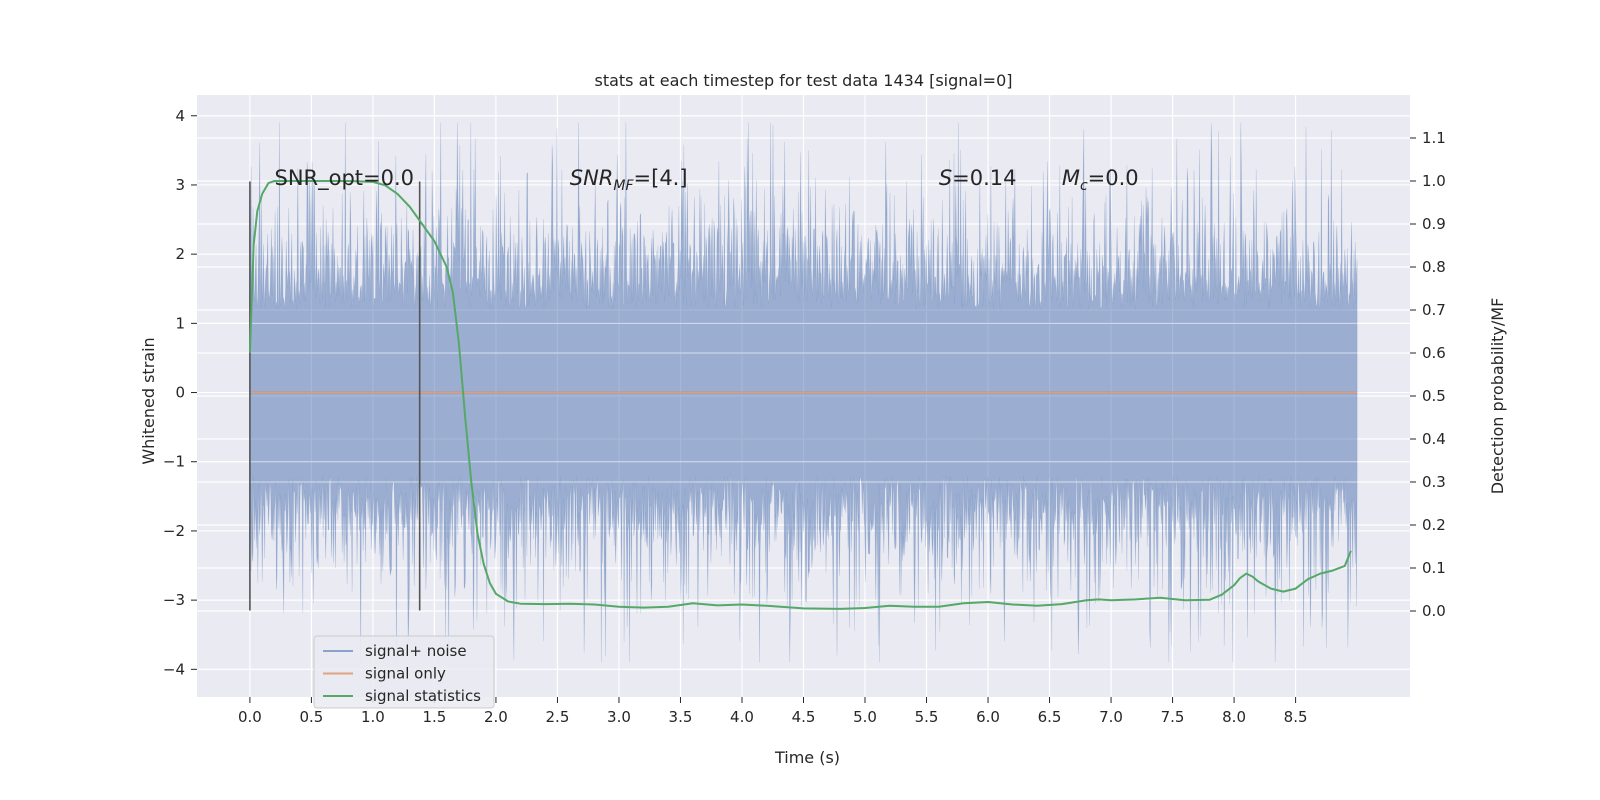  Describe the element at coordinates (174, 531) in the screenshot. I see `y-tick-label: −2` at that location.